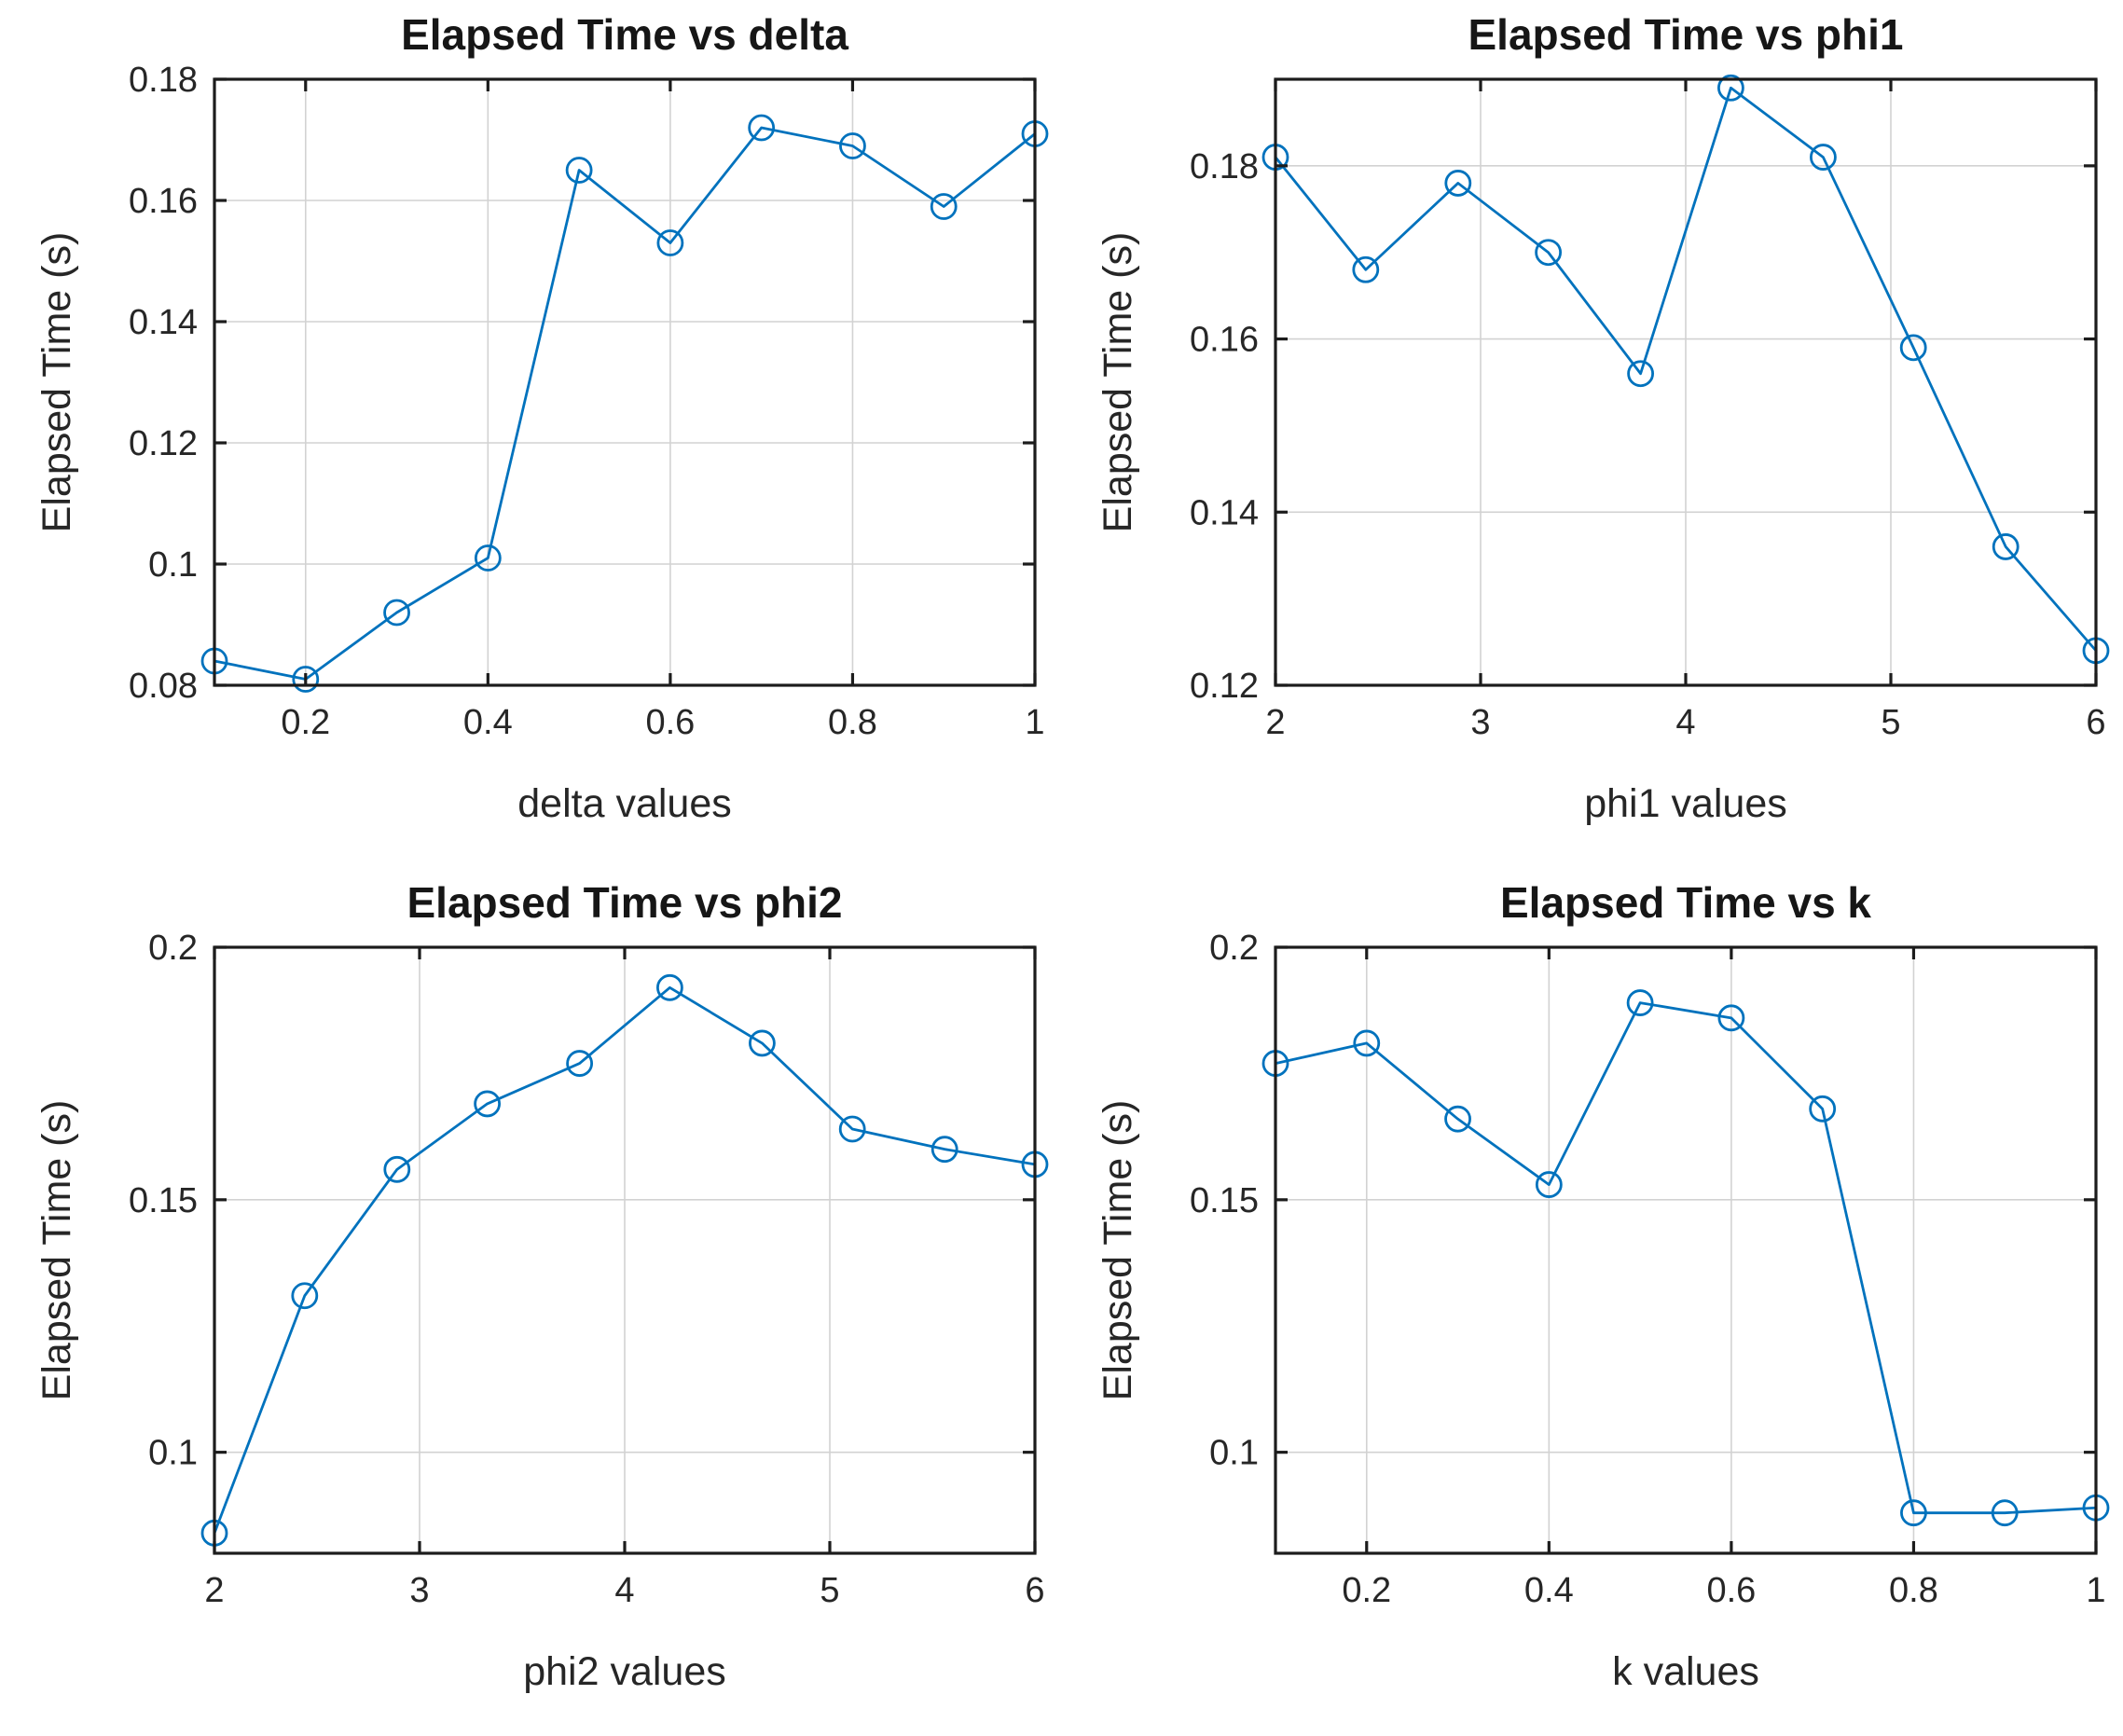 Image resolution: width=2123 pixels, height=1736 pixels. I want to click on chart-title-delta: Elapsed Time vs delta, so click(624, 34).